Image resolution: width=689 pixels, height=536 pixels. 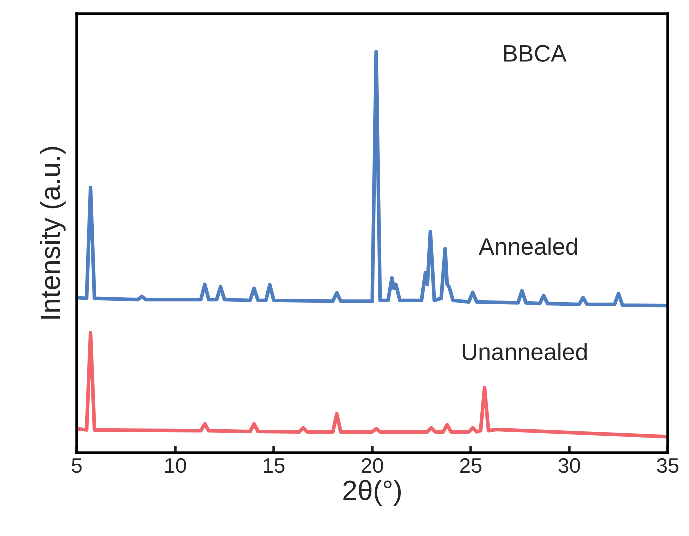 I want to click on x-tick-label: 5, so click(x=77, y=466).